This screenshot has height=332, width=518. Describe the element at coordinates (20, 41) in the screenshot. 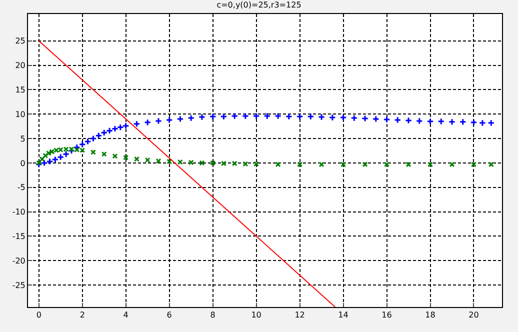

I see `y-tick-label: 25` at that location.